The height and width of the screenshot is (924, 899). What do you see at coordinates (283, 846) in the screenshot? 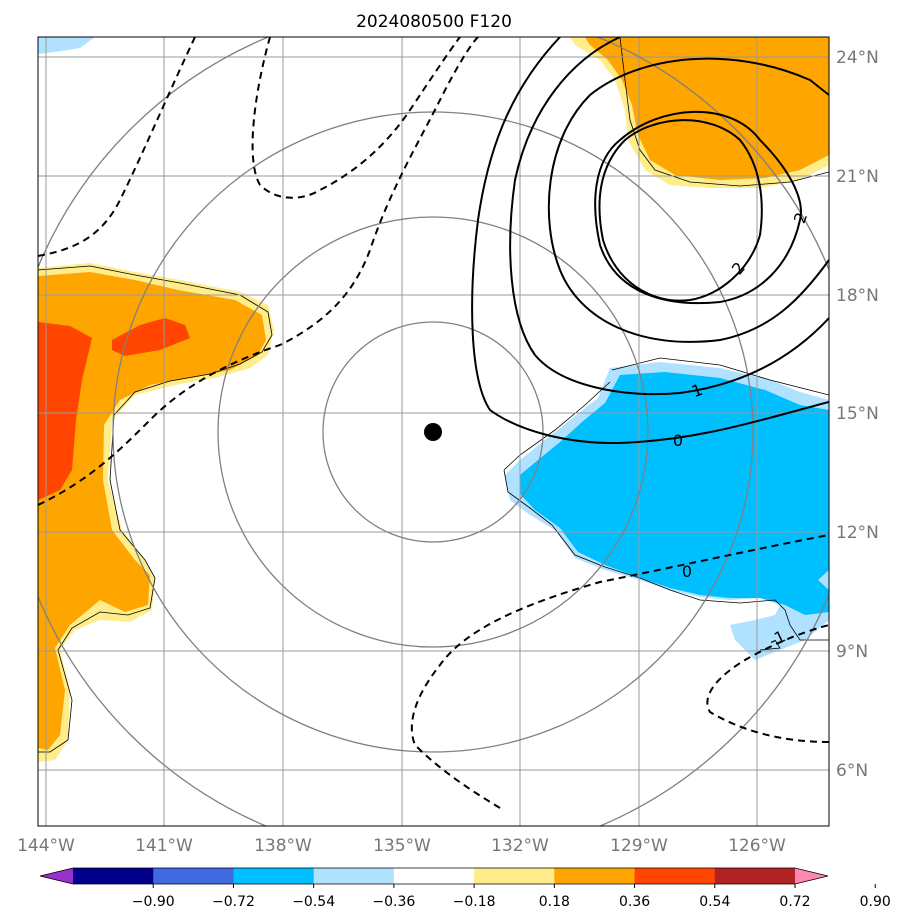
I see `lon-label: 138°W` at bounding box center [283, 846].